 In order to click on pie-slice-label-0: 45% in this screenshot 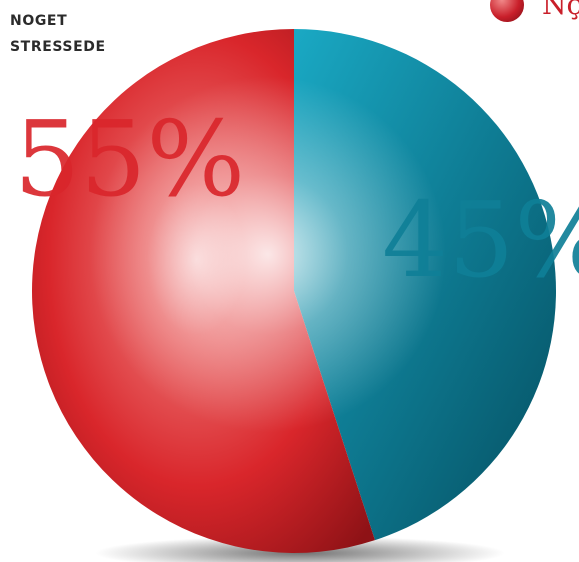, I will do `click(480, 240)`.